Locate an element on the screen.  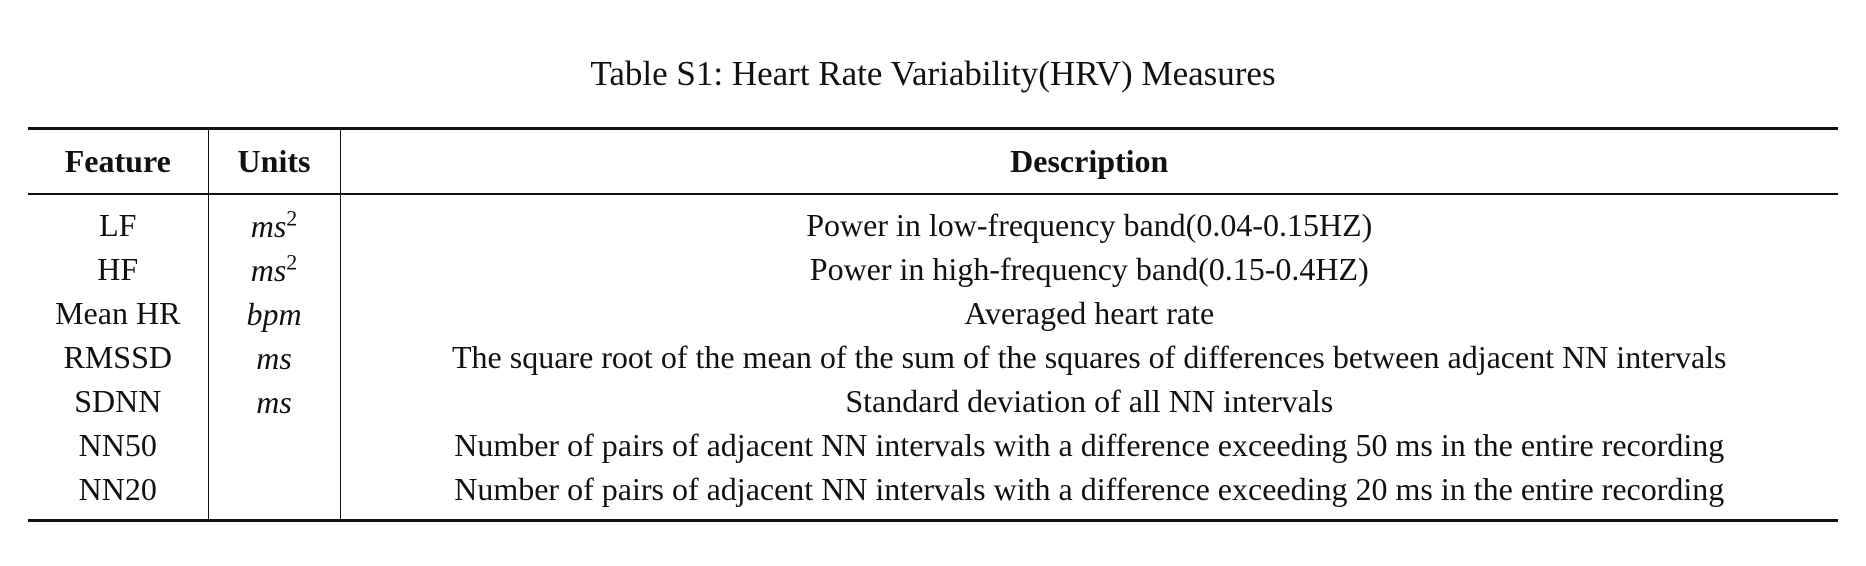
description-cell: Power in low-frequency band(0.04-0.15HZ) is located at coordinates (1089, 224).